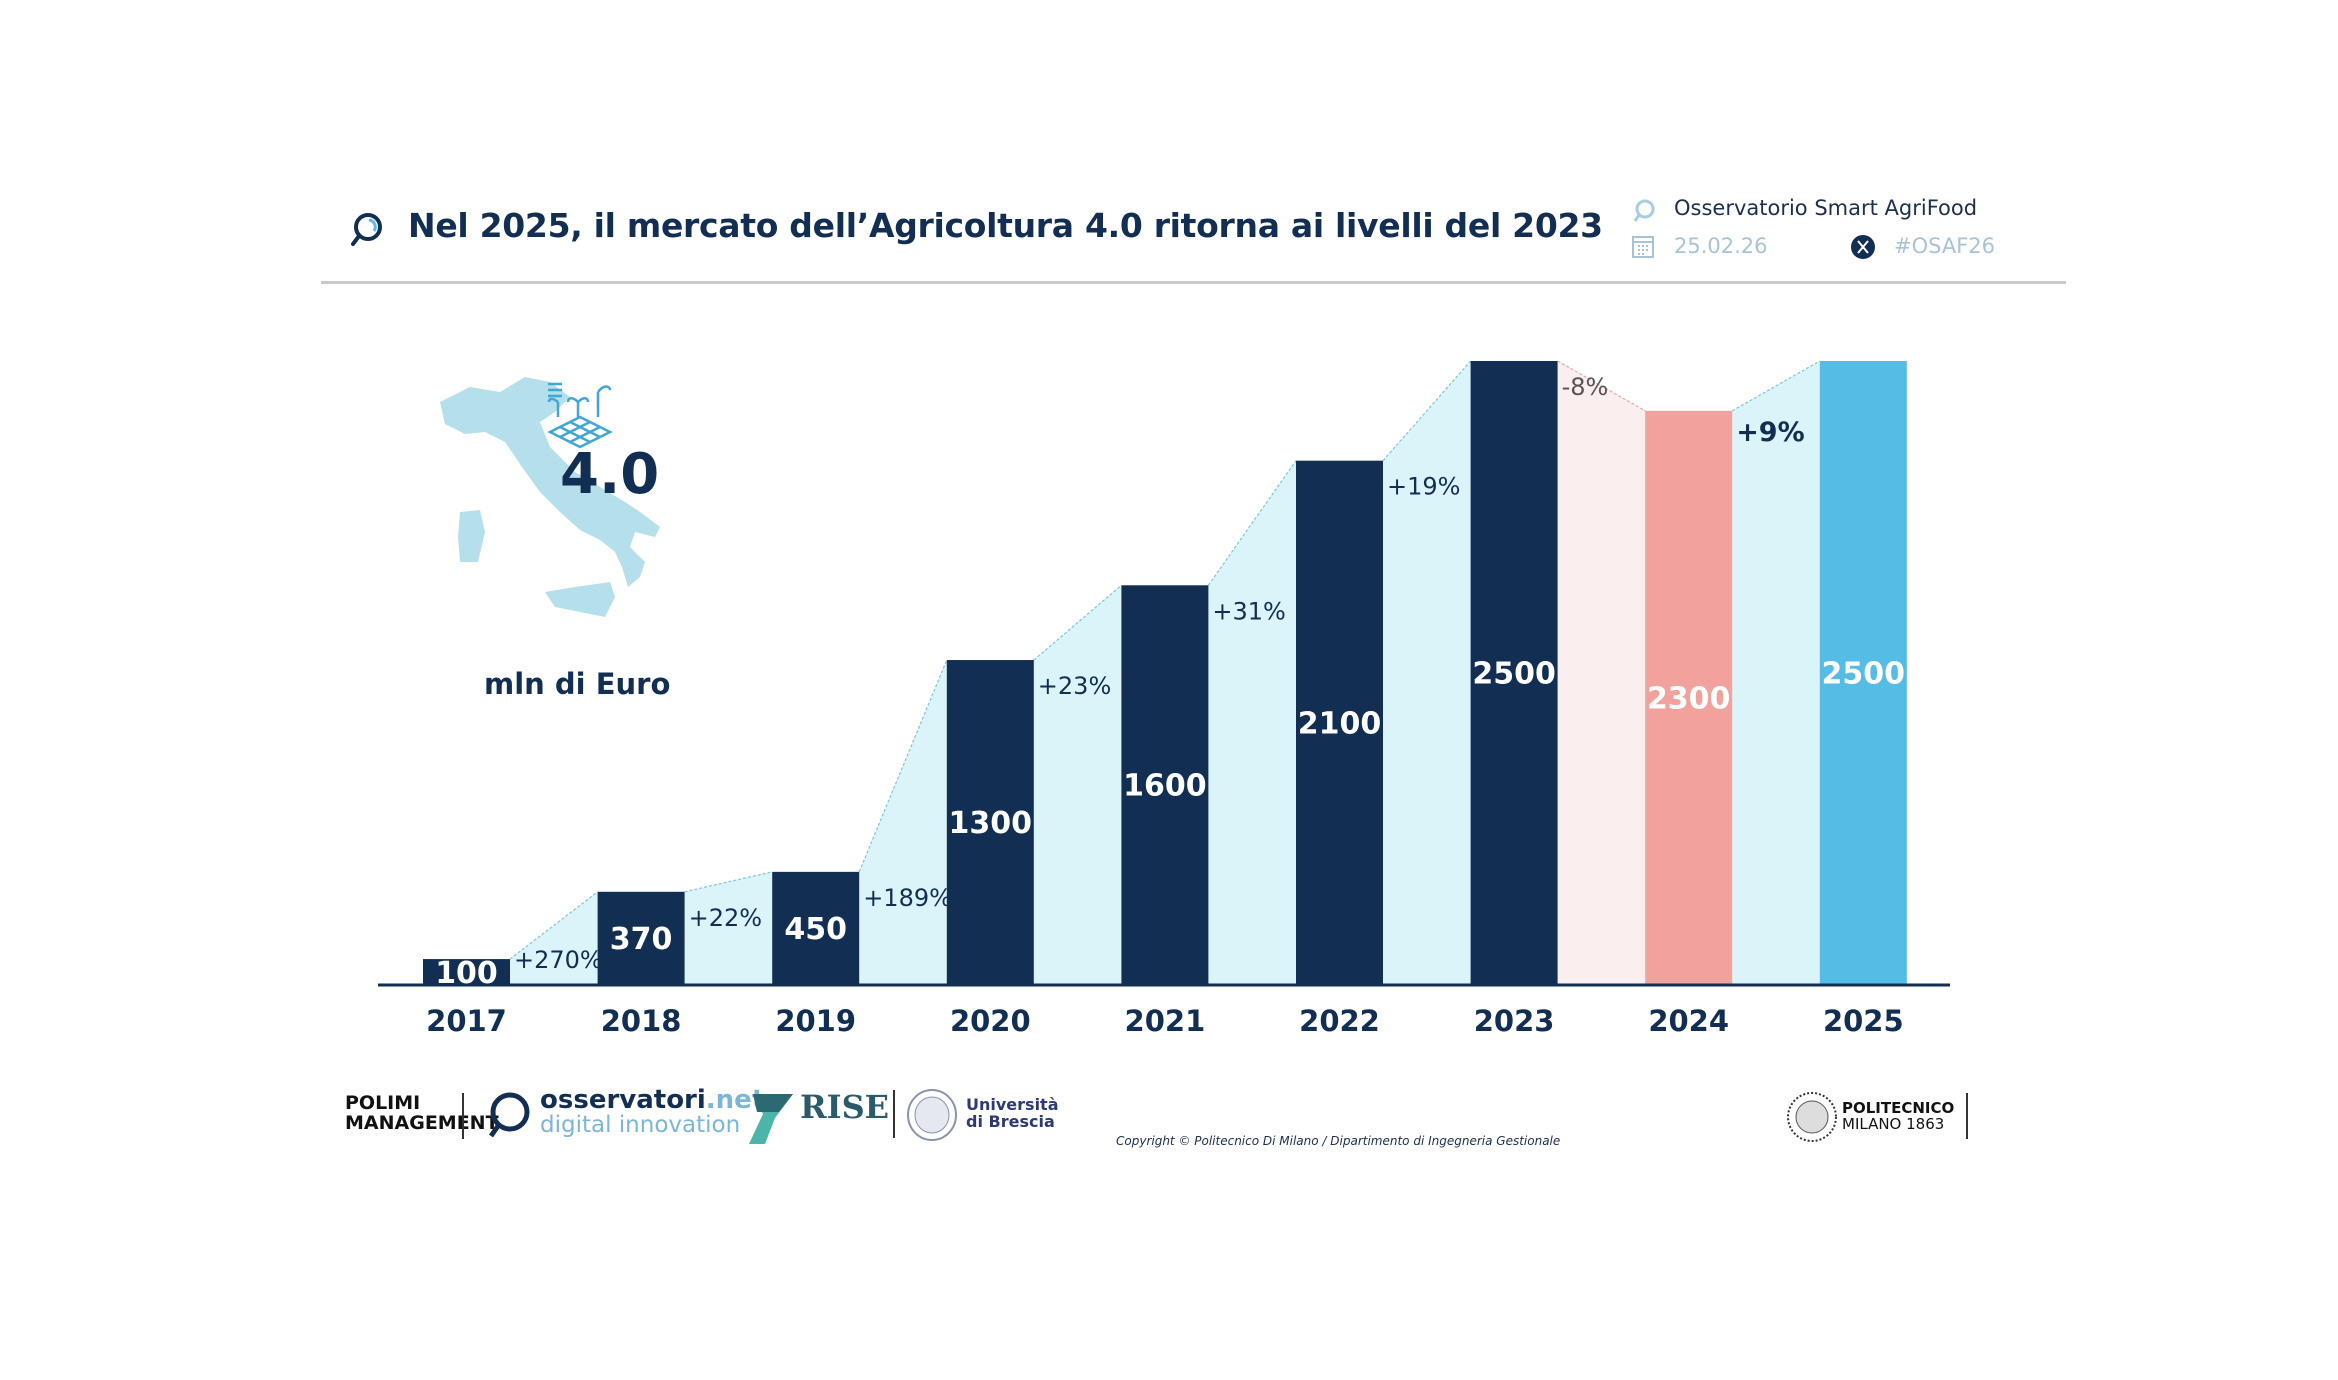 The height and width of the screenshot is (1380, 2338). I want to click on bar-value-label: 2300, so click(1689, 698).